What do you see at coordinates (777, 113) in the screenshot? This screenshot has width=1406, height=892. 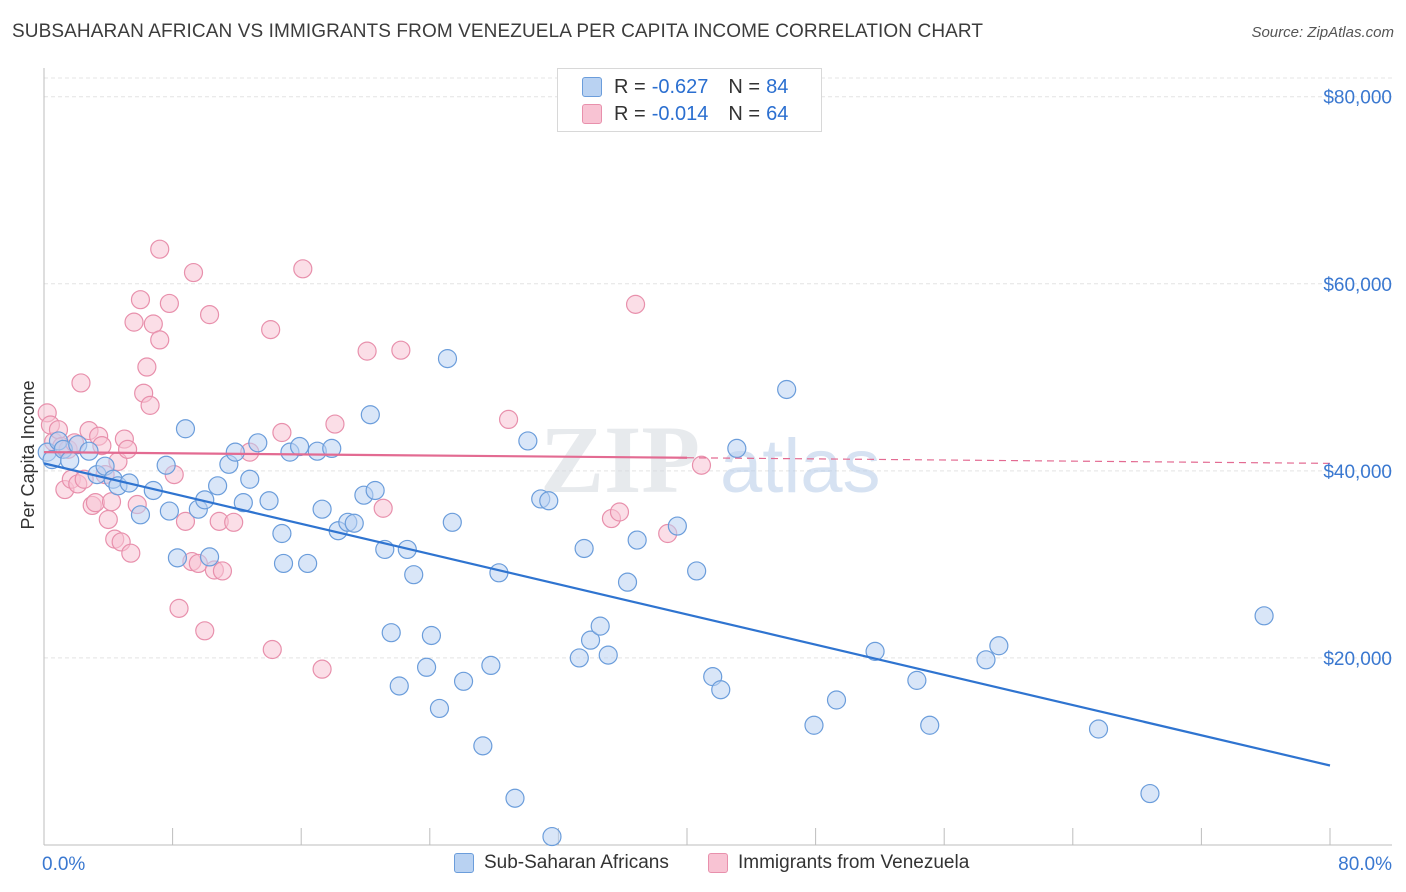 I see `legend-n-value: 64` at bounding box center [777, 113].